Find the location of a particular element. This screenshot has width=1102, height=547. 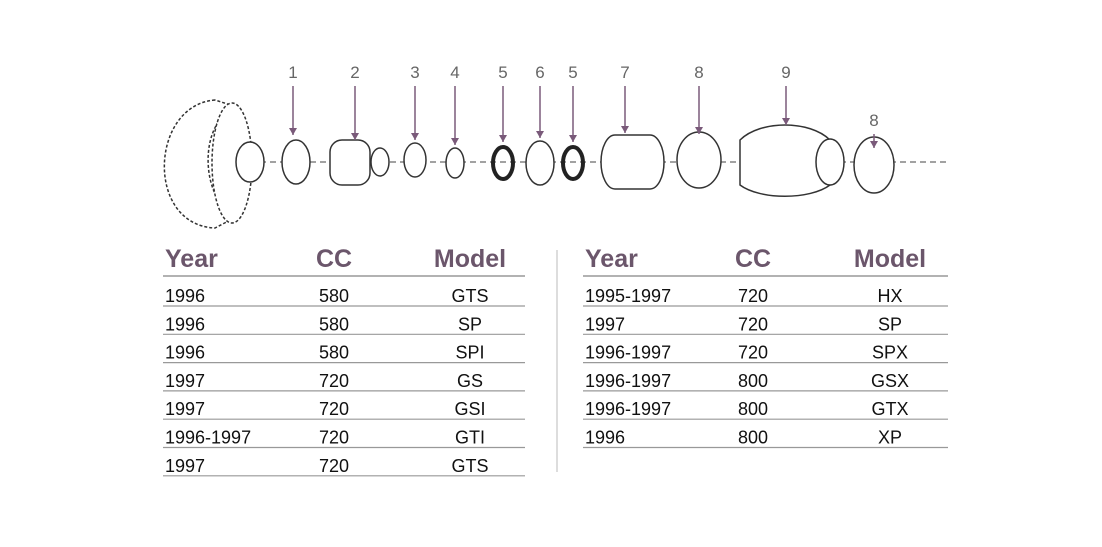

table-cell: GSX is located at coordinates (890, 381).